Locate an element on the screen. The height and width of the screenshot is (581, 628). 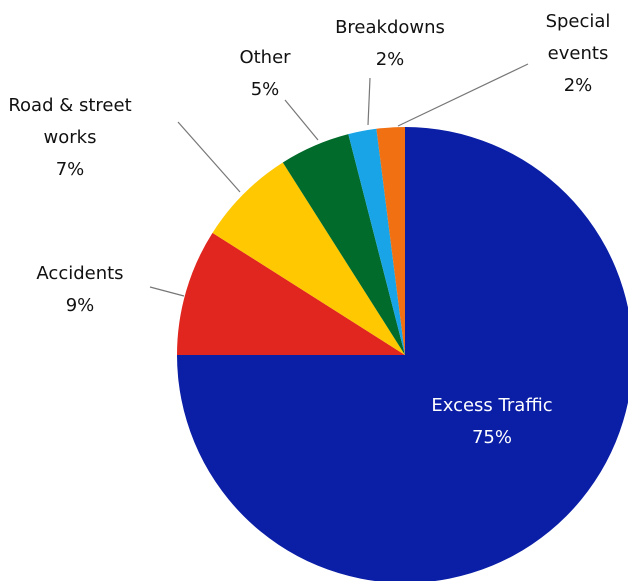
category-label: Road & street works is located at coordinates (70, 121).